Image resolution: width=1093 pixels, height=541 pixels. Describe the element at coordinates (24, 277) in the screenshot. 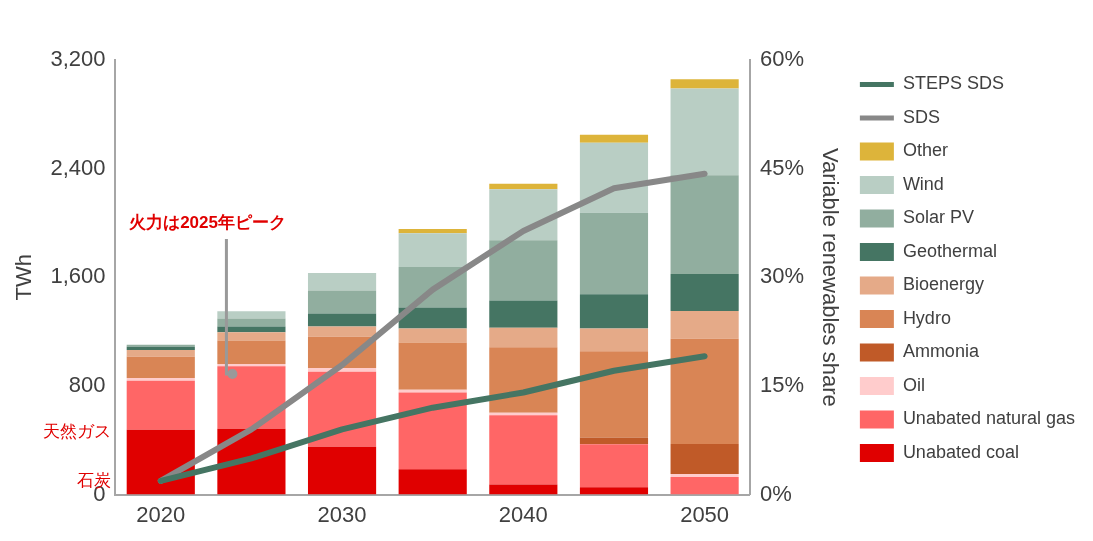

I see `y-axis-title: TWh` at that location.